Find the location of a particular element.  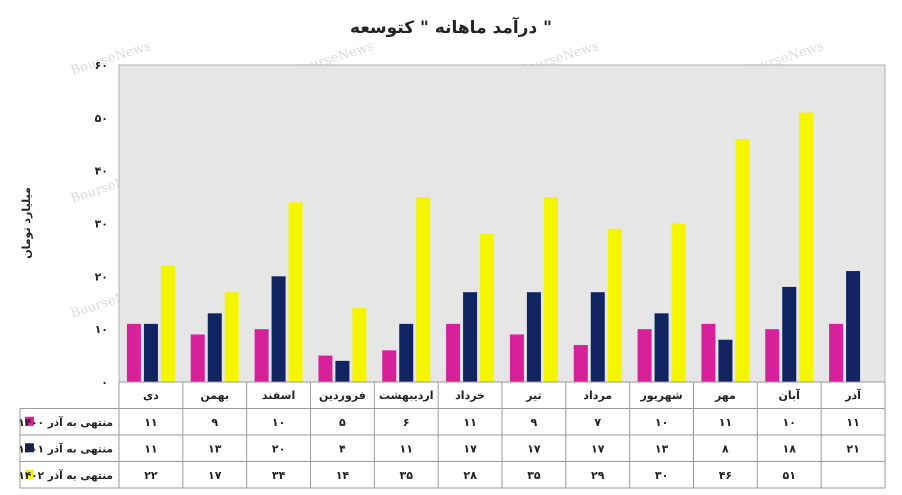

y-tick-label: ۲۰ is located at coordinates (101, 276).